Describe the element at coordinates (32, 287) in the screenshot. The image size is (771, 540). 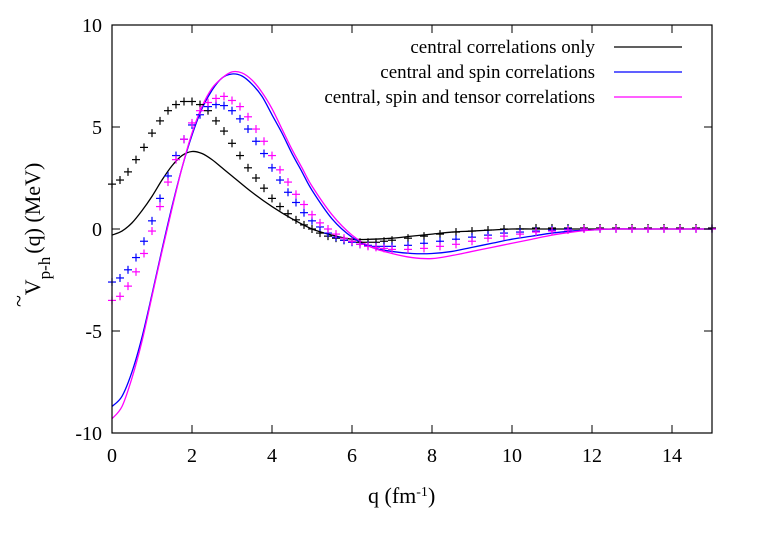
I see `y-axis-label-main: V` at that location.